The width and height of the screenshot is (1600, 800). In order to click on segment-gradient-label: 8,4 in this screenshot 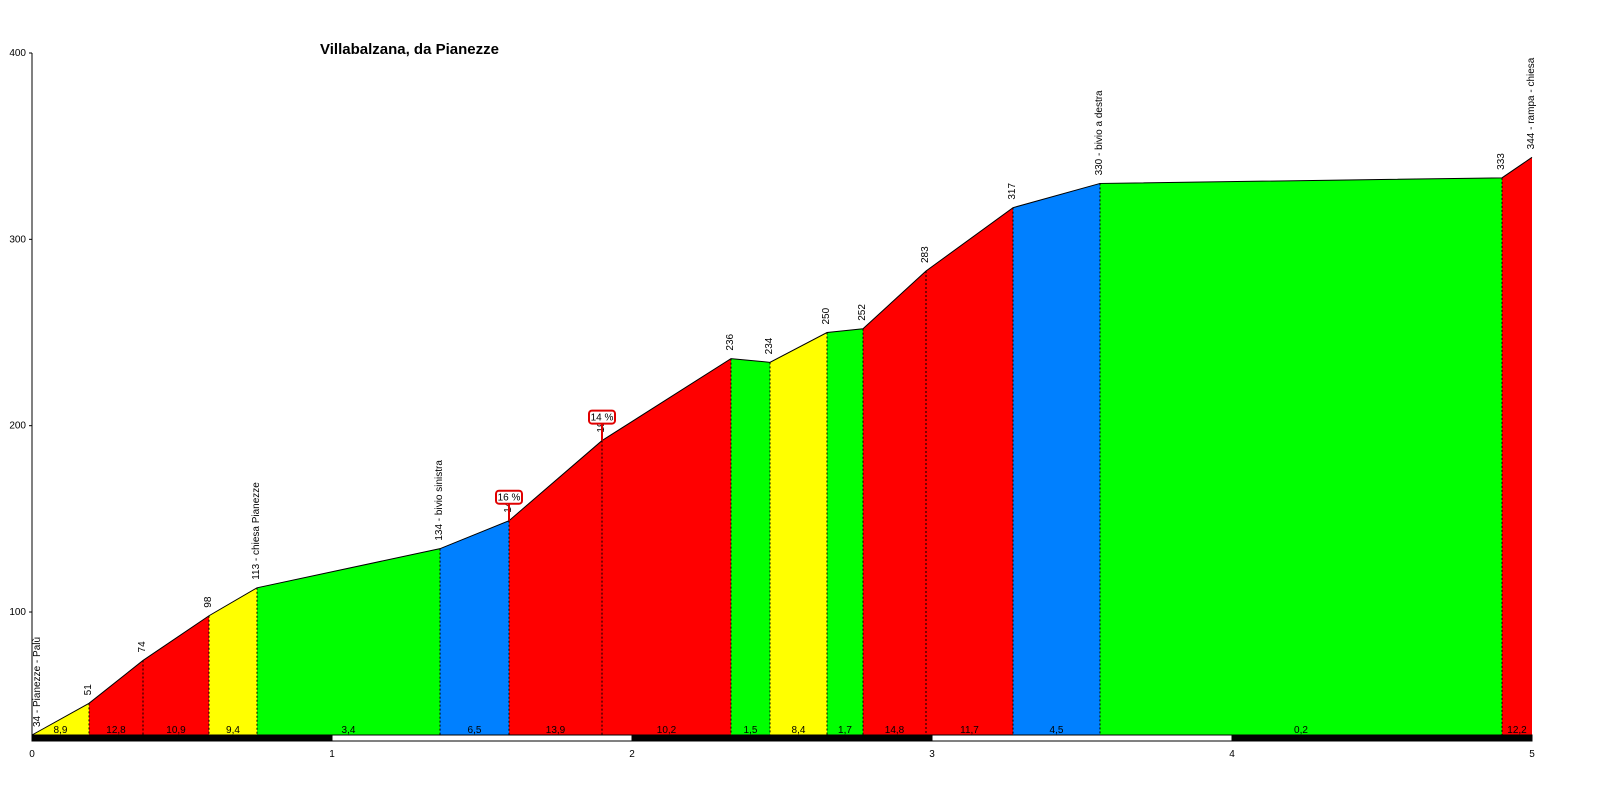, I will do `click(799, 730)`.